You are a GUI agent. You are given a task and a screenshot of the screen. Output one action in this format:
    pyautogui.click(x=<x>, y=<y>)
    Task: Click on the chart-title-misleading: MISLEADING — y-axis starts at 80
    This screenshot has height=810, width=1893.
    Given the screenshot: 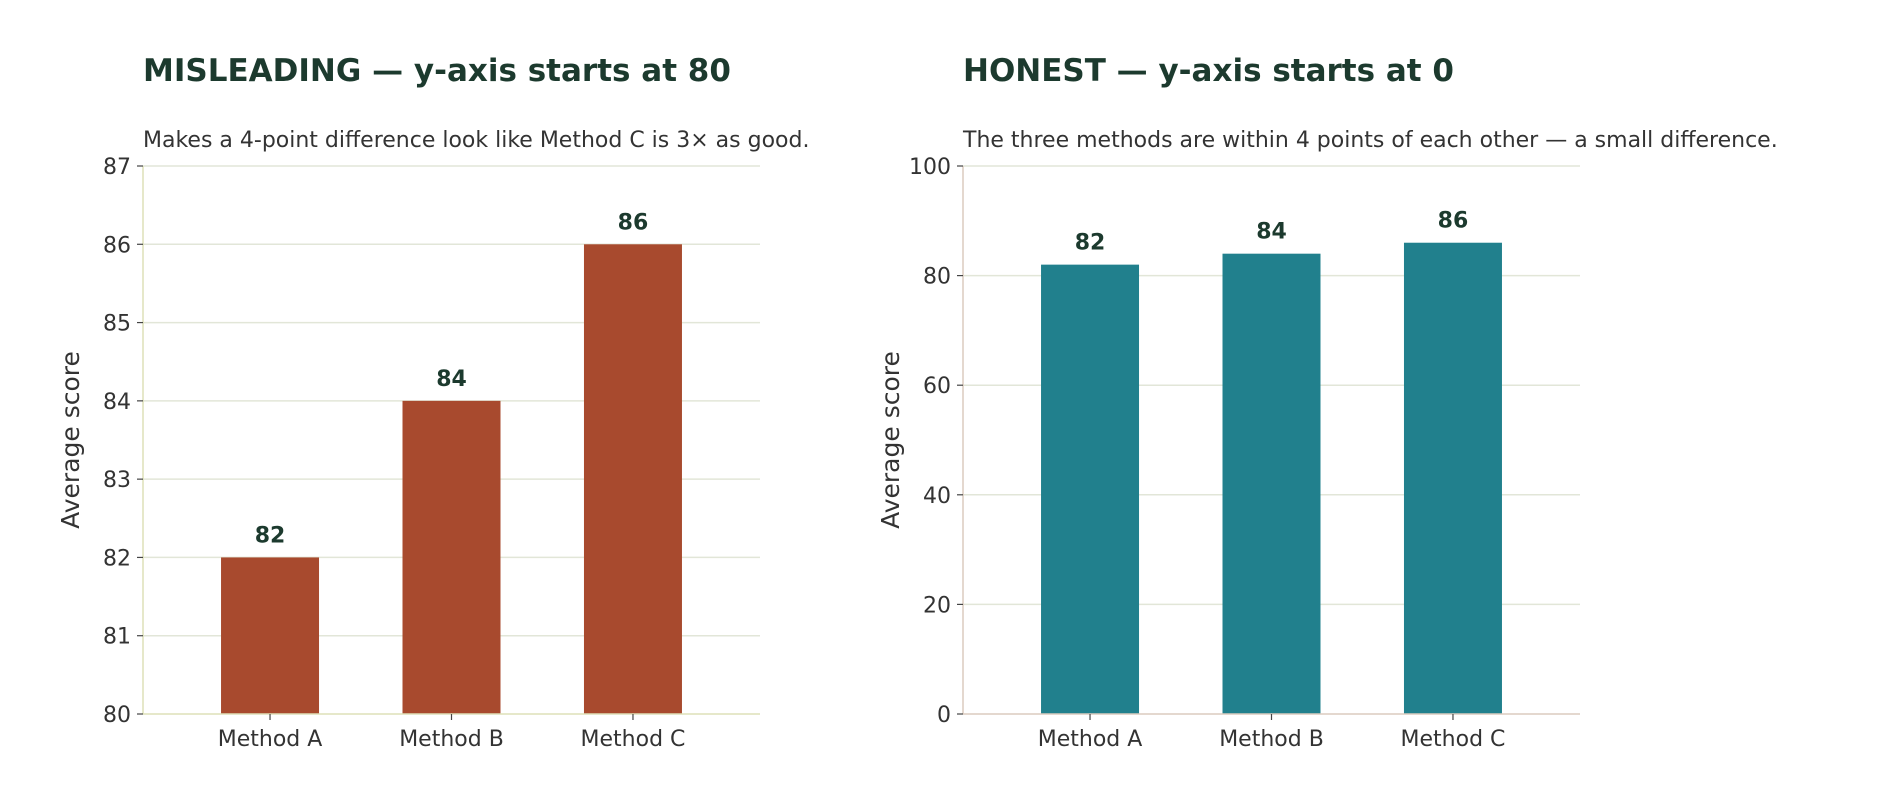 What is the action you would take?
    pyautogui.click(x=437, y=71)
    